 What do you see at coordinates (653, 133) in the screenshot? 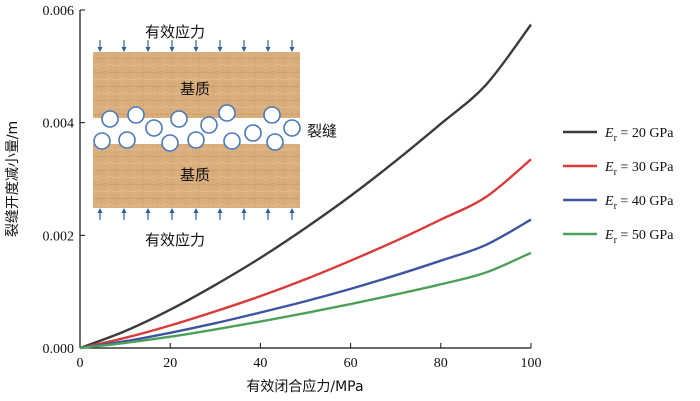
I see `legend-value: 20 GPa` at bounding box center [653, 133].